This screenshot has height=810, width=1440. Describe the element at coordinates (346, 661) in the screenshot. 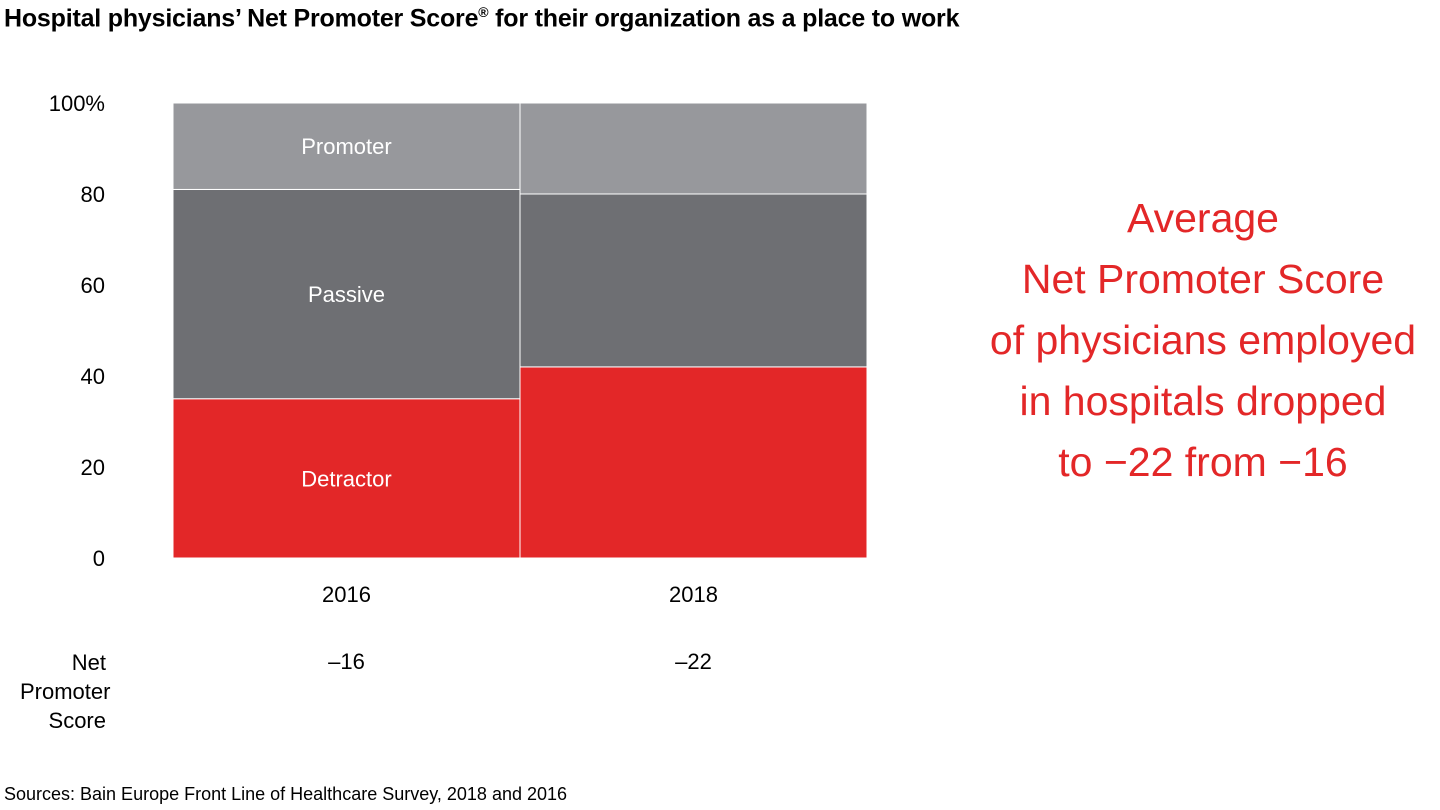

I see `nps-value: –16` at that location.